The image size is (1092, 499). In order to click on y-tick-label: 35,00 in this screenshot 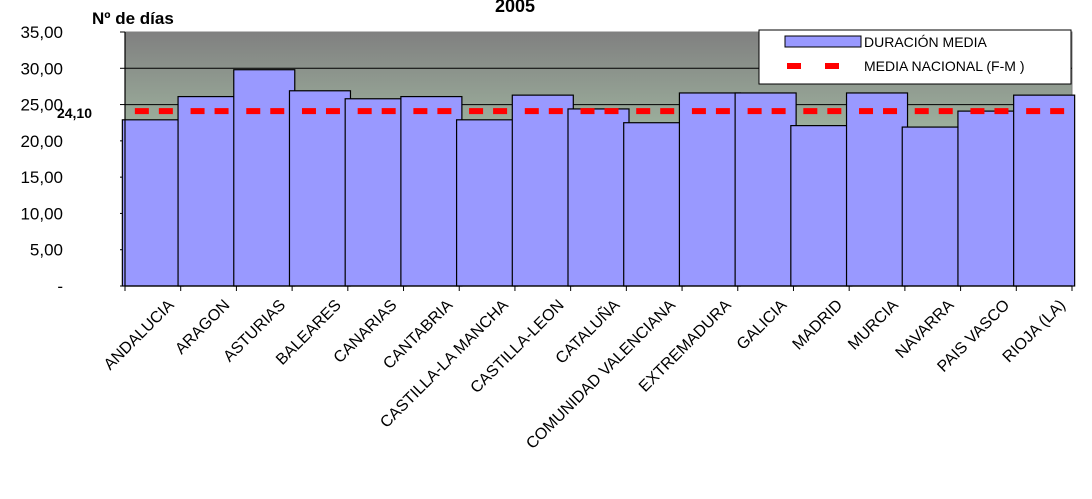, I will do `click(41, 32)`.